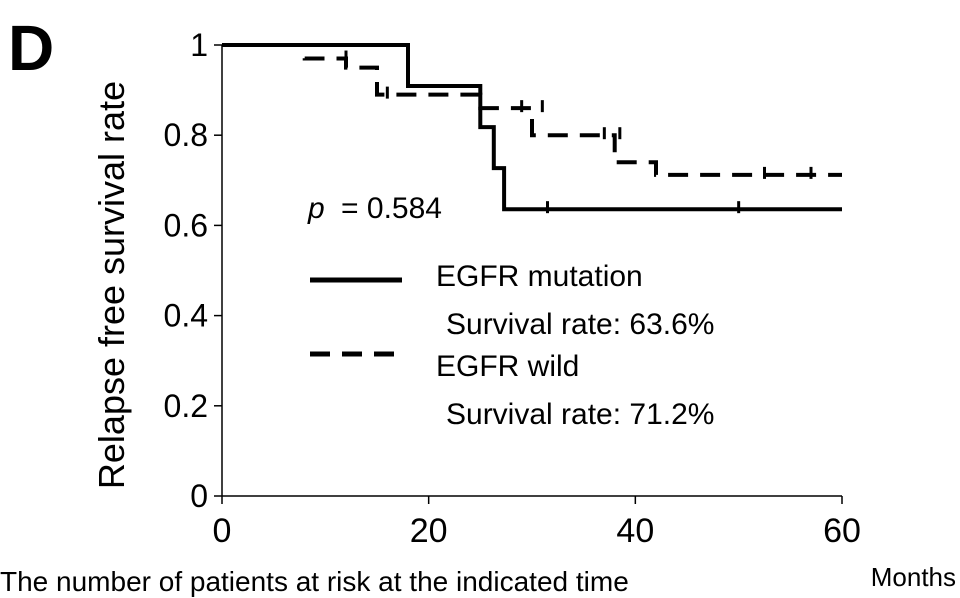 The height and width of the screenshot is (598, 960). Describe the element at coordinates (580, 324) in the screenshot. I see `legend-note-mutation: Survival rate: 63.6%` at that location.